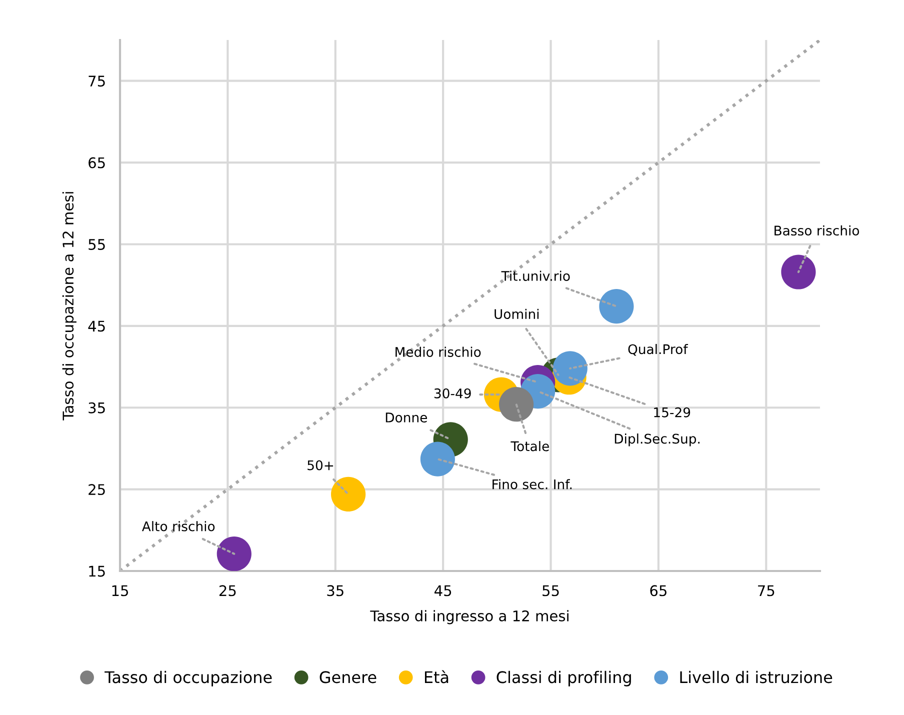  Describe the element at coordinates (96, 244) in the screenshot. I see `y-tick-label: 55` at that location.